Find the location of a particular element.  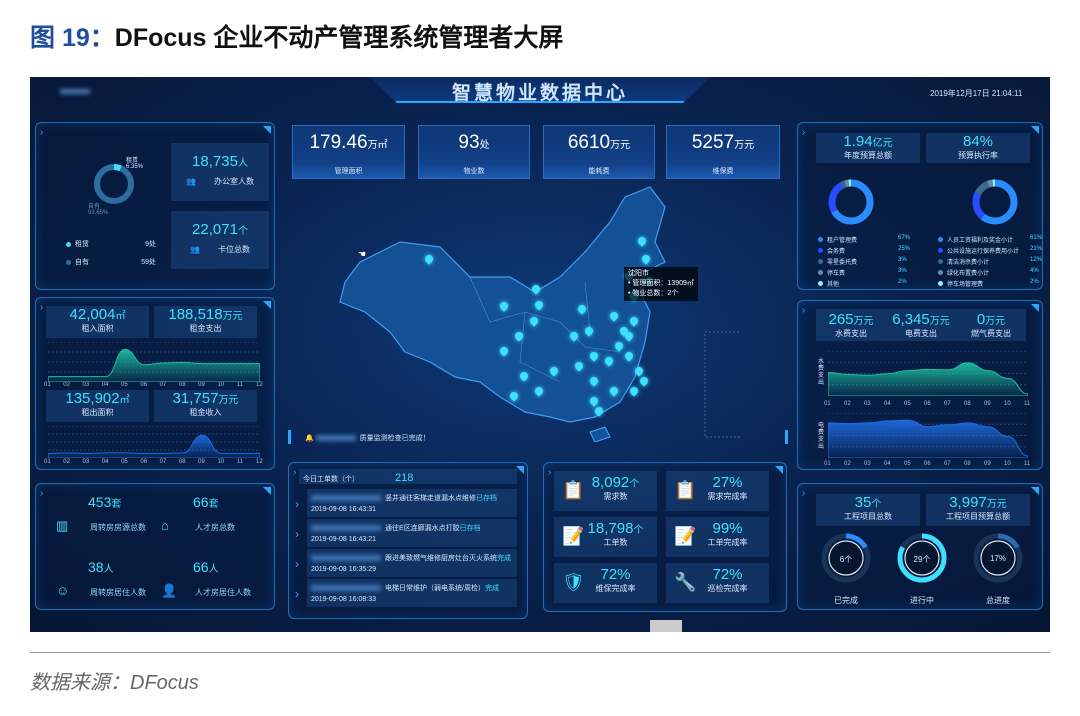

budget-donut-left is located at coordinates (851, 202).